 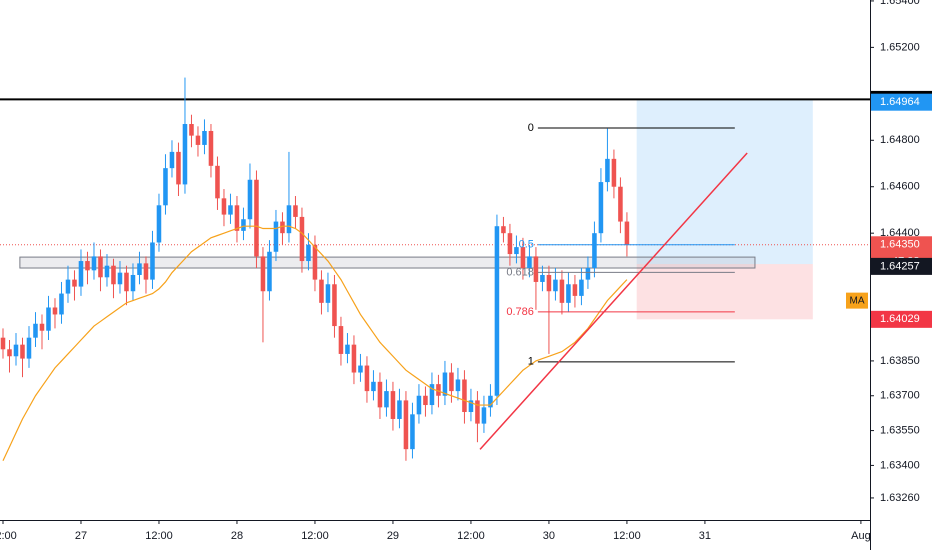 I want to click on y-tick-label: 1.65400, so click(x=900, y=3).